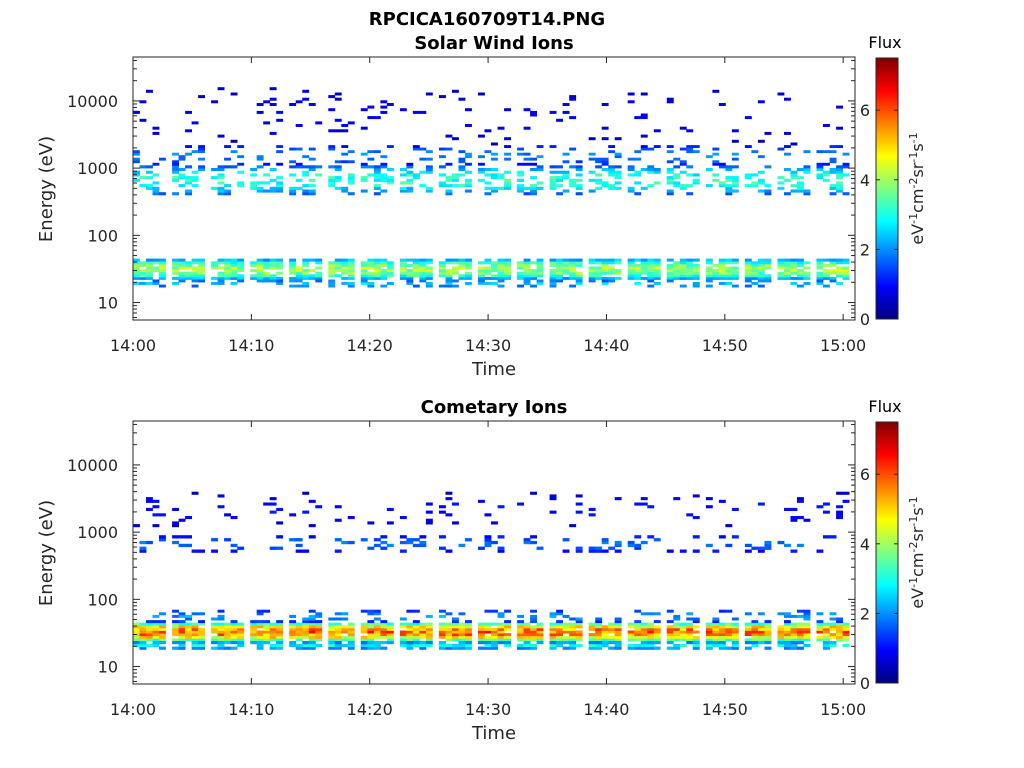 Image resolution: width=1024 pixels, height=768 pixels. What do you see at coordinates (606, 345) in the screenshot?
I see `solar-wind-xtick-label: 14:40` at bounding box center [606, 345].